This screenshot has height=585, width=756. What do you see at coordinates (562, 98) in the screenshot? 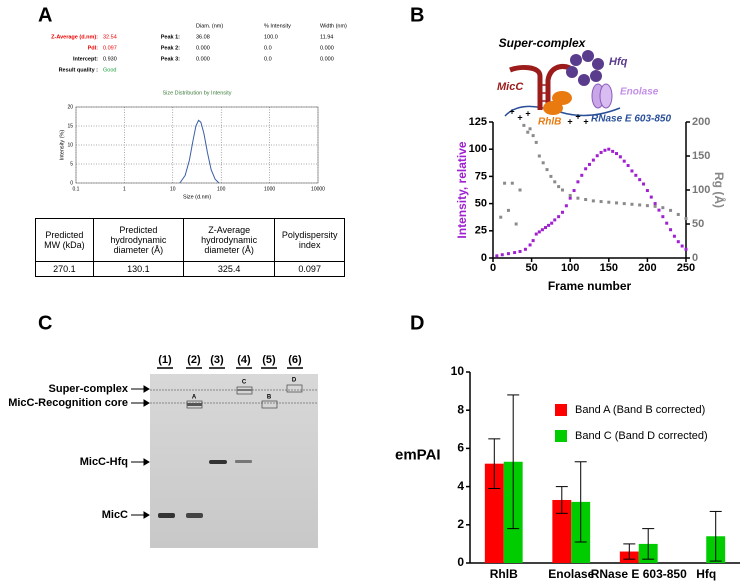
I see `rhlb` at bounding box center [562, 98].